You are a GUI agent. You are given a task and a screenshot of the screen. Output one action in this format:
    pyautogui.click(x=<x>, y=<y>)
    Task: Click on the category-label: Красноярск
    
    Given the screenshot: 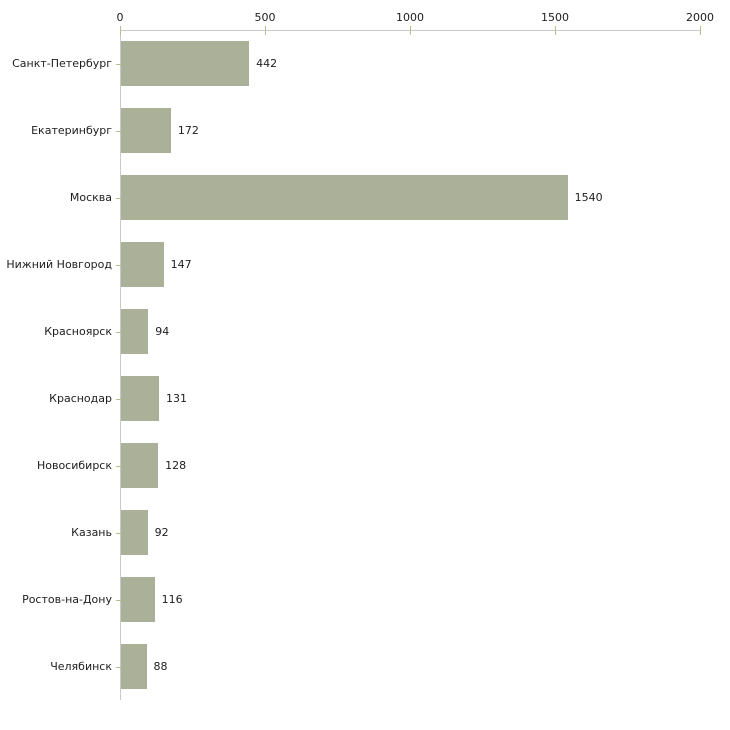 What is the action you would take?
    pyautogui.click(x=78, y=331)
    